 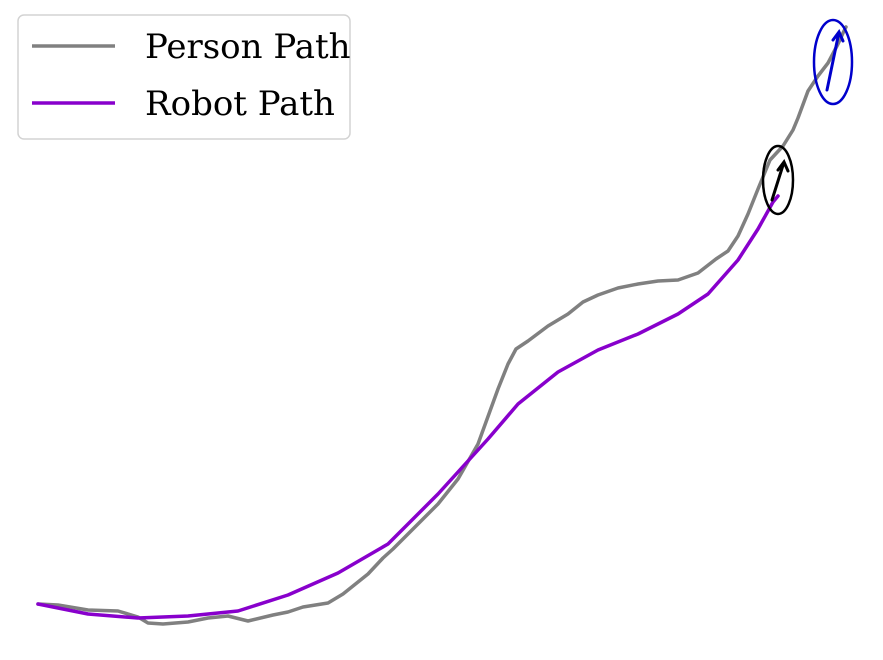 I want to click on robot-pose-arrow, so click(x=780, y=180).